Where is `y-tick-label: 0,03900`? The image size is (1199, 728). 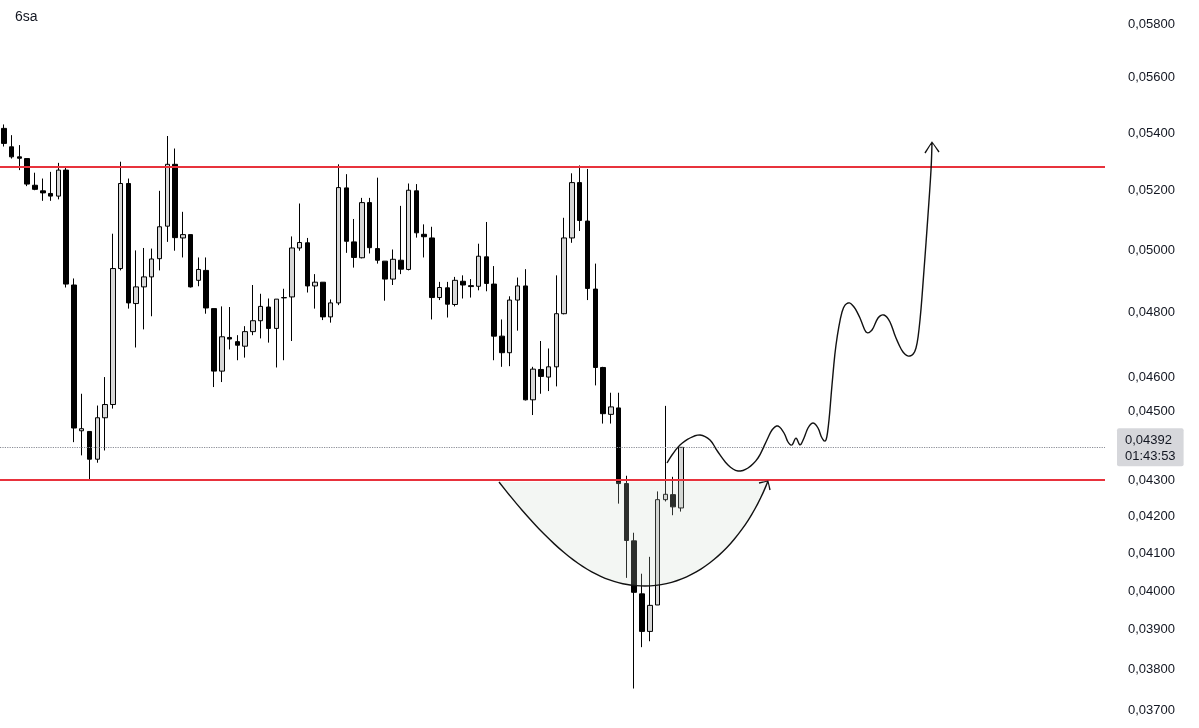 y-tick-label: 0,03900 is located at coordinates (1151, 629).